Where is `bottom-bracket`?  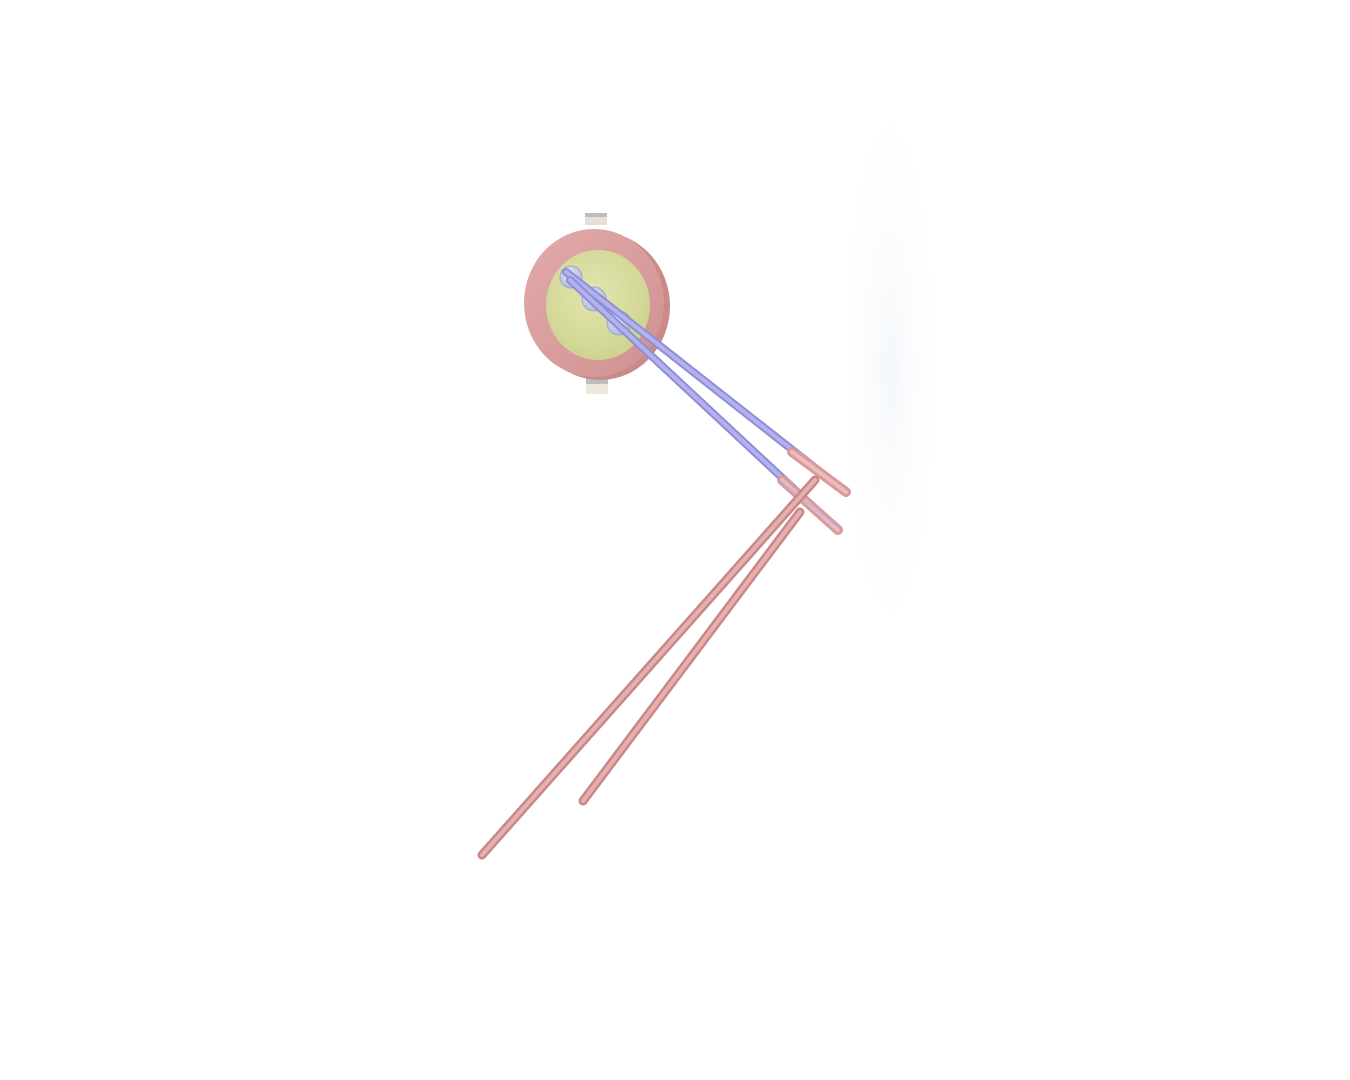 bottom-bracket is located at coordinates (597, 386).